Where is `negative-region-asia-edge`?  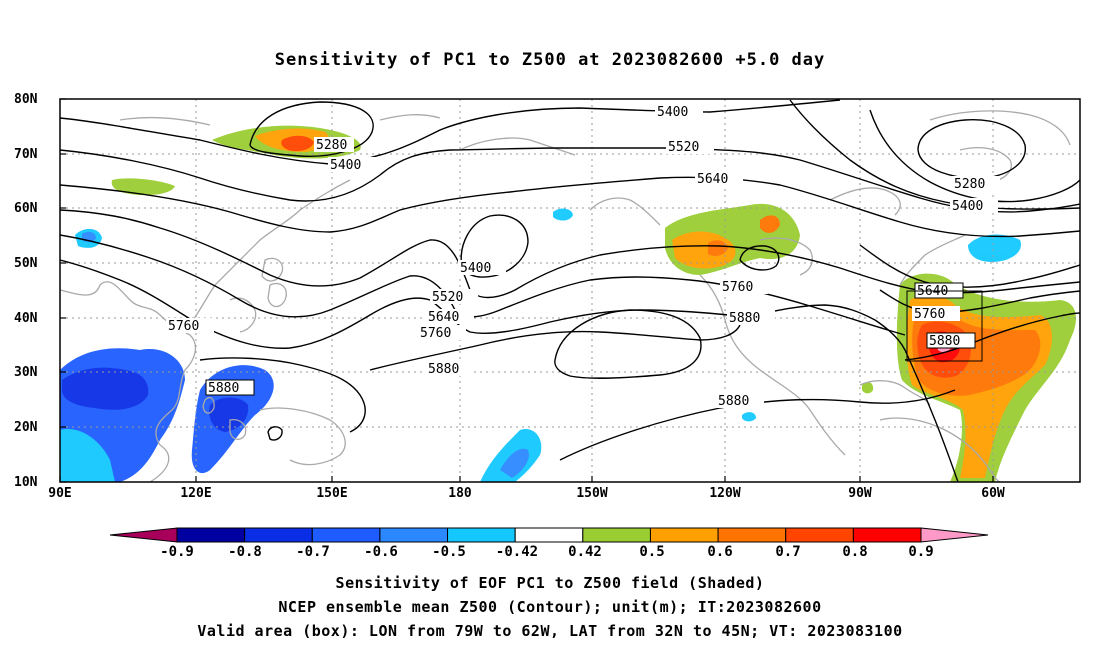
negative-region-asia-edge is located at coordinates (87, 455).